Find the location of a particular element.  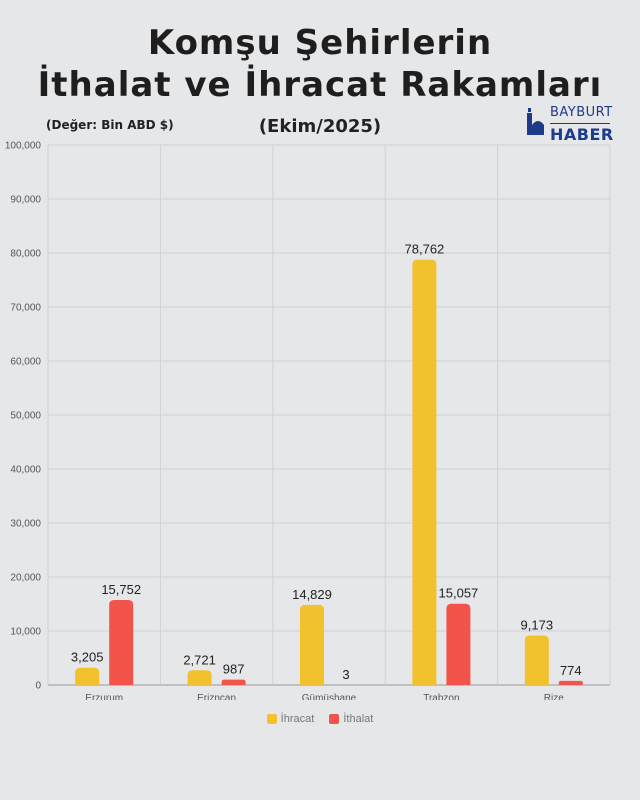

y-tick-label: 10,000 is located at coordinates (25, 632).